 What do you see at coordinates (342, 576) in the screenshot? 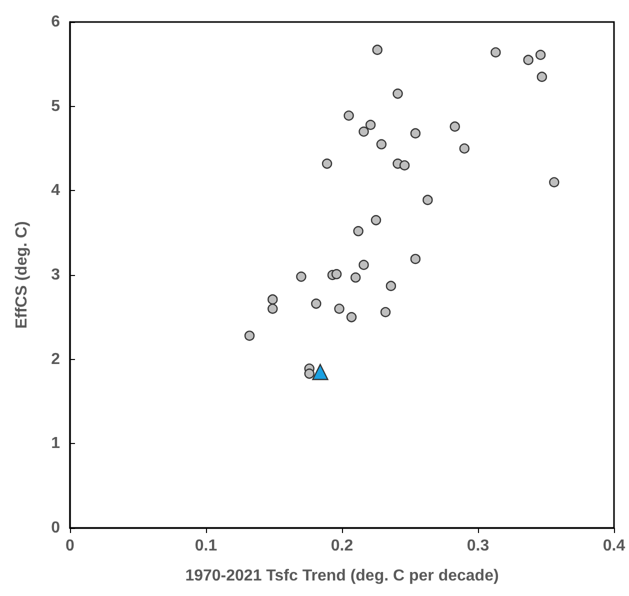
I see `x-axis-title: 1970-2021 Tsfc Trend (deg. C per decade)` at bounding box center [342, 576].